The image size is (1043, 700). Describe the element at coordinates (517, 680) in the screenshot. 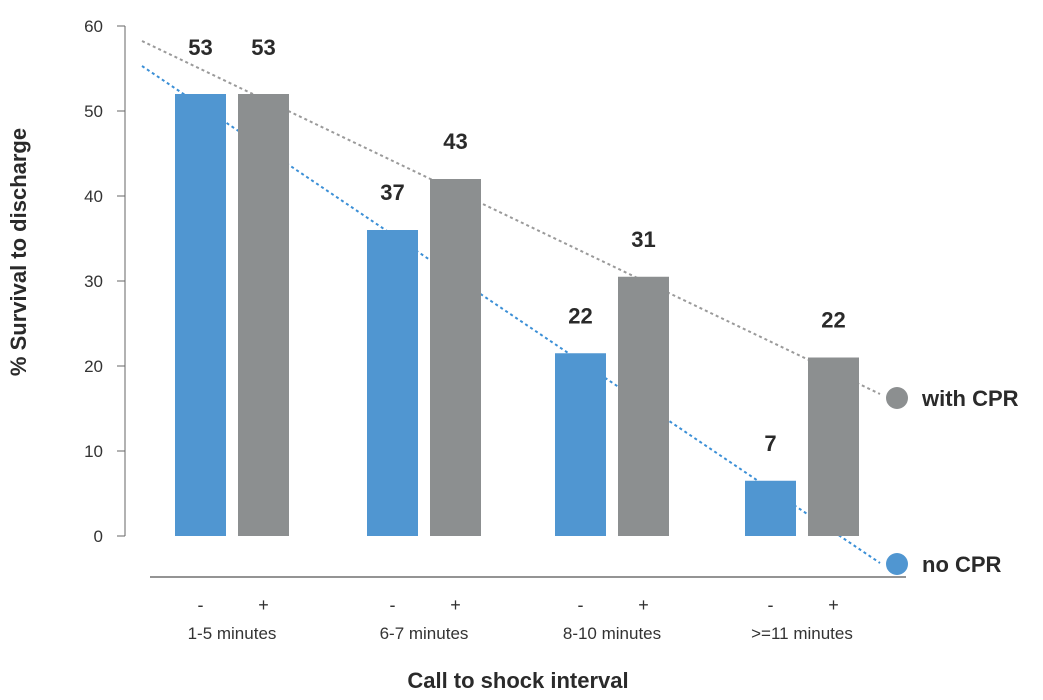

I see `x-axis-title: Call to shock interval` at that location.